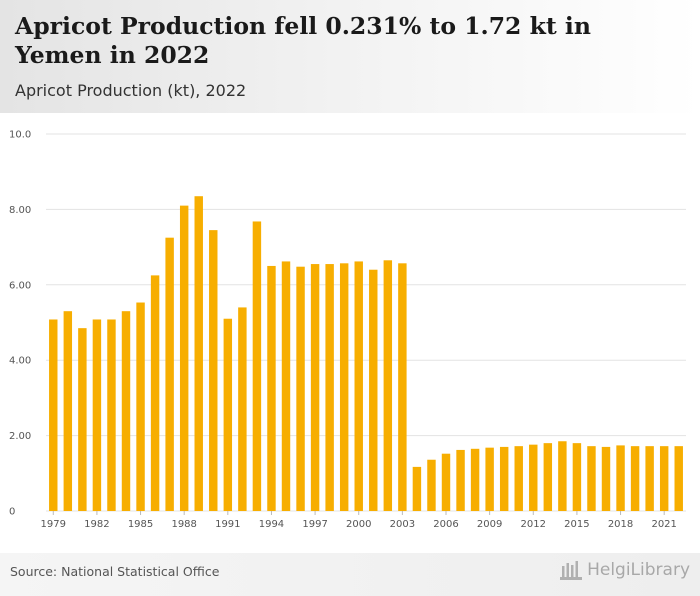 Image resolution: width=700 pixels, height=596 pixels. What do you see at coordinates (68, 411) in the screenshot?
I see `bar-1980` at bounding box center [68, 411].